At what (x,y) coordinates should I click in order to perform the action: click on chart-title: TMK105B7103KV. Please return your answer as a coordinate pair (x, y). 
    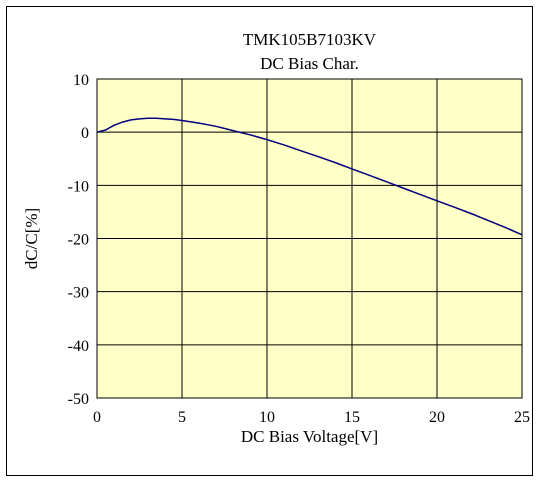
    Looking at the image, I should click on (310, 39).